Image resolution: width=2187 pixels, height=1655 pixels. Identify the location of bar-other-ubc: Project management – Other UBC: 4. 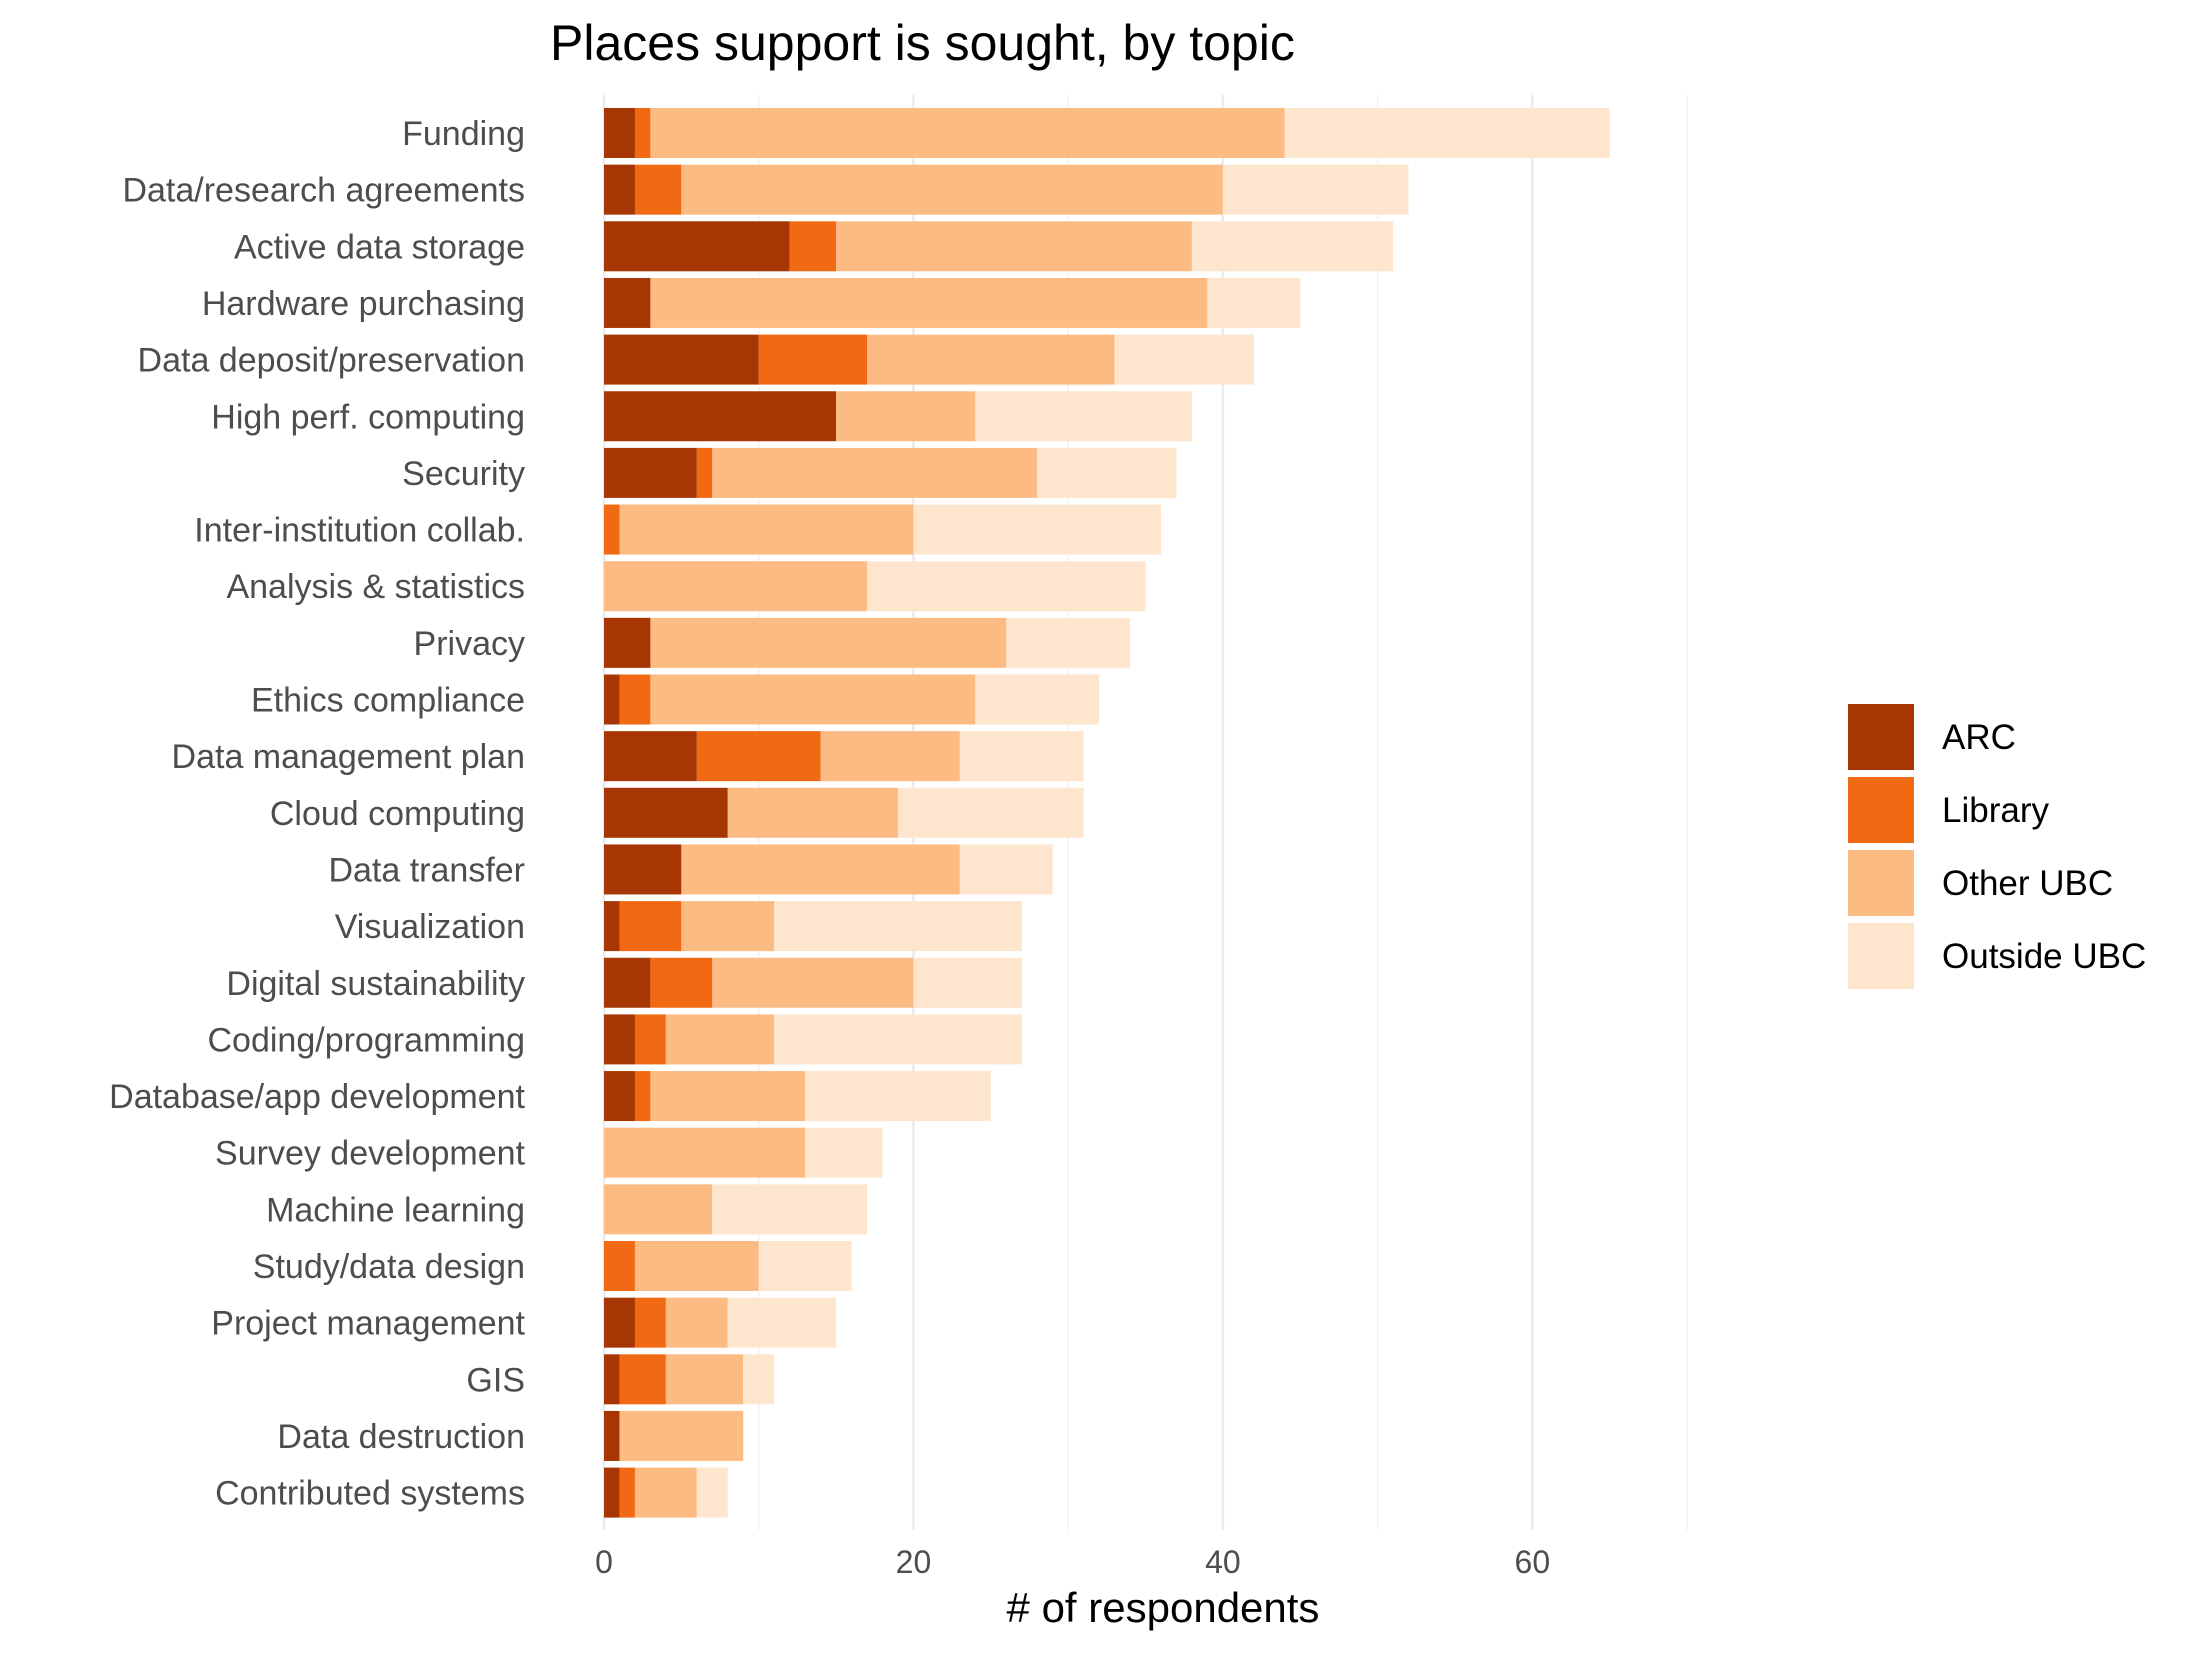
(696, 1322).